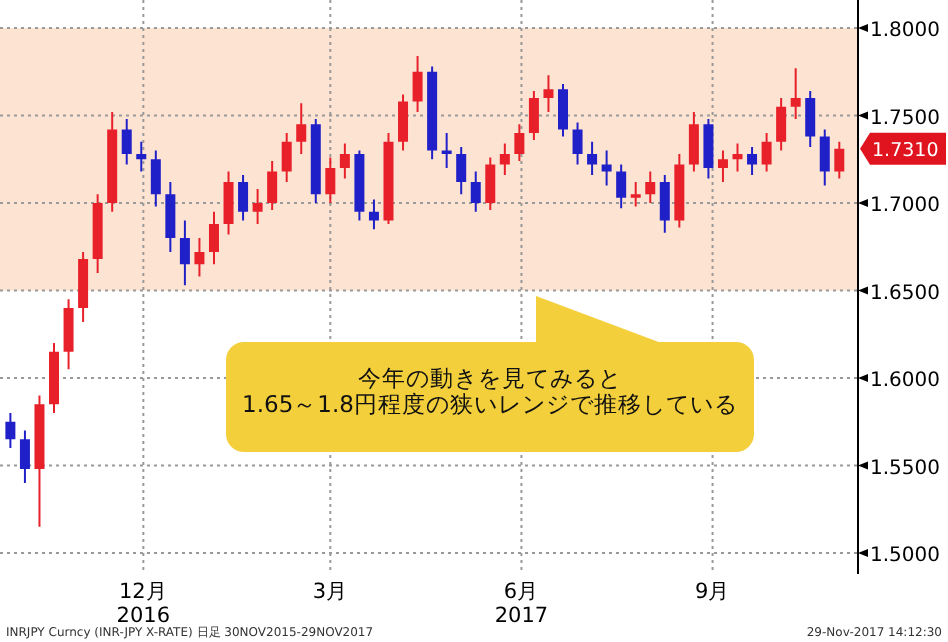  I want to click on y-tick-label: 1.5500, so click(905, 468).